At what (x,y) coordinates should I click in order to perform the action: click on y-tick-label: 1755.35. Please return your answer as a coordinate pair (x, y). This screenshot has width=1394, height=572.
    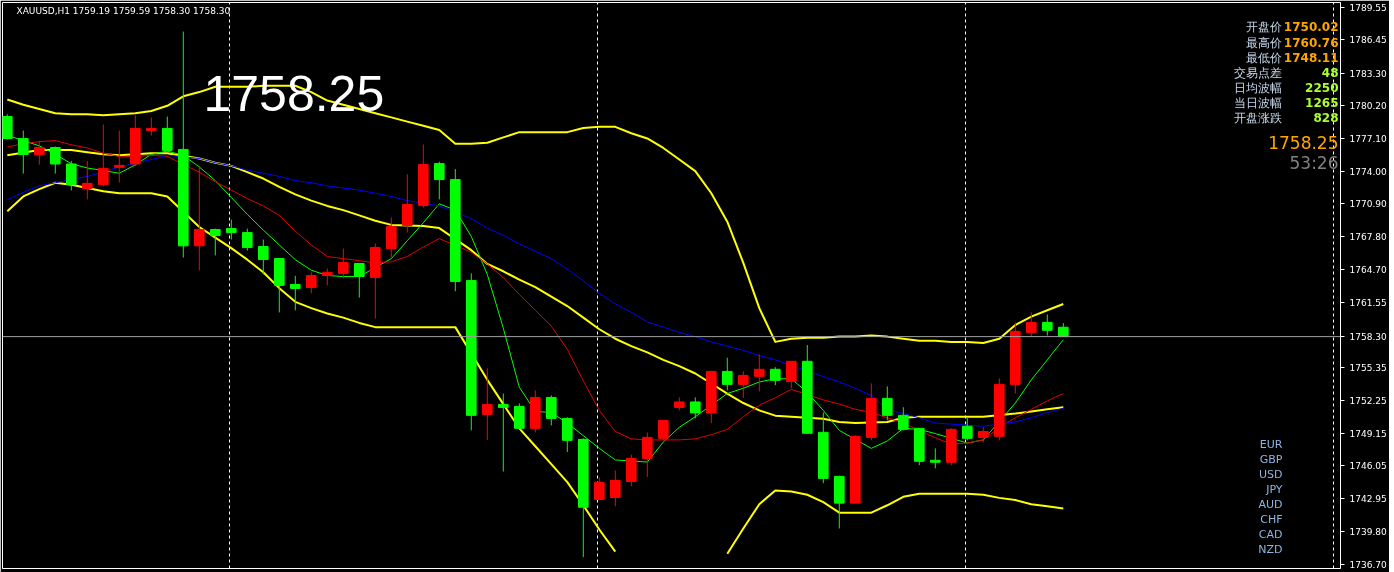
    Looking at the image, I should click on (1368, 368).